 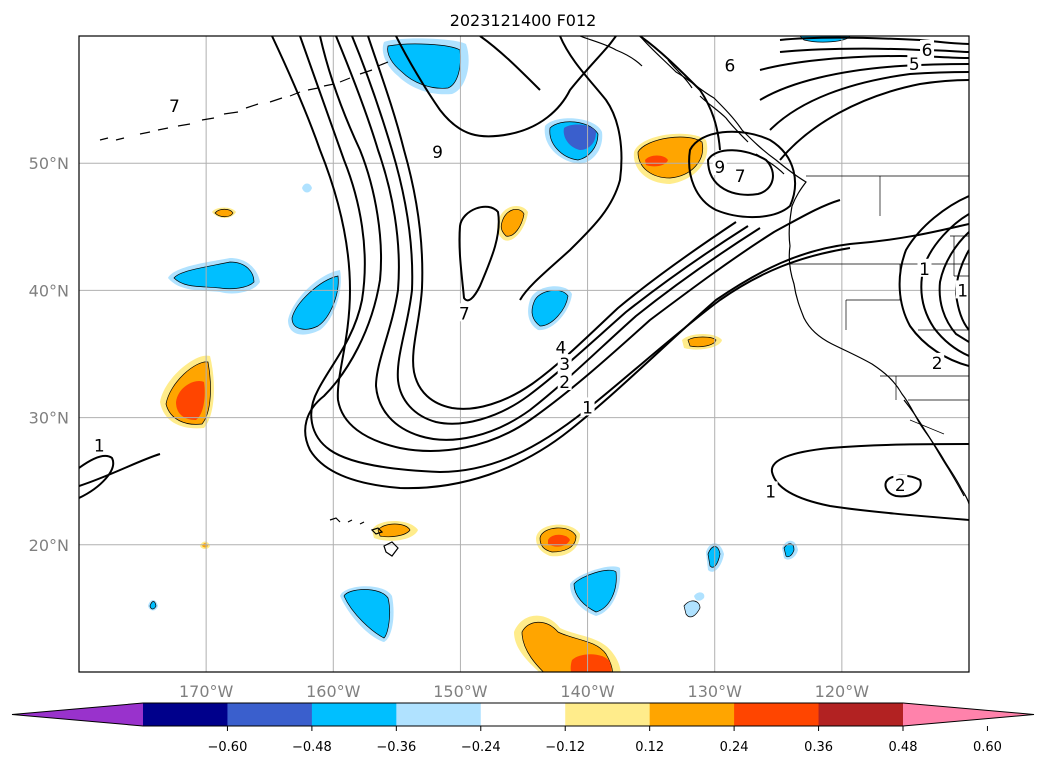 What do you see at coordinates (481, 747) in the screenshot?
I see `colorbar-tick-label: −0.24` at bounding box center [481, 747].